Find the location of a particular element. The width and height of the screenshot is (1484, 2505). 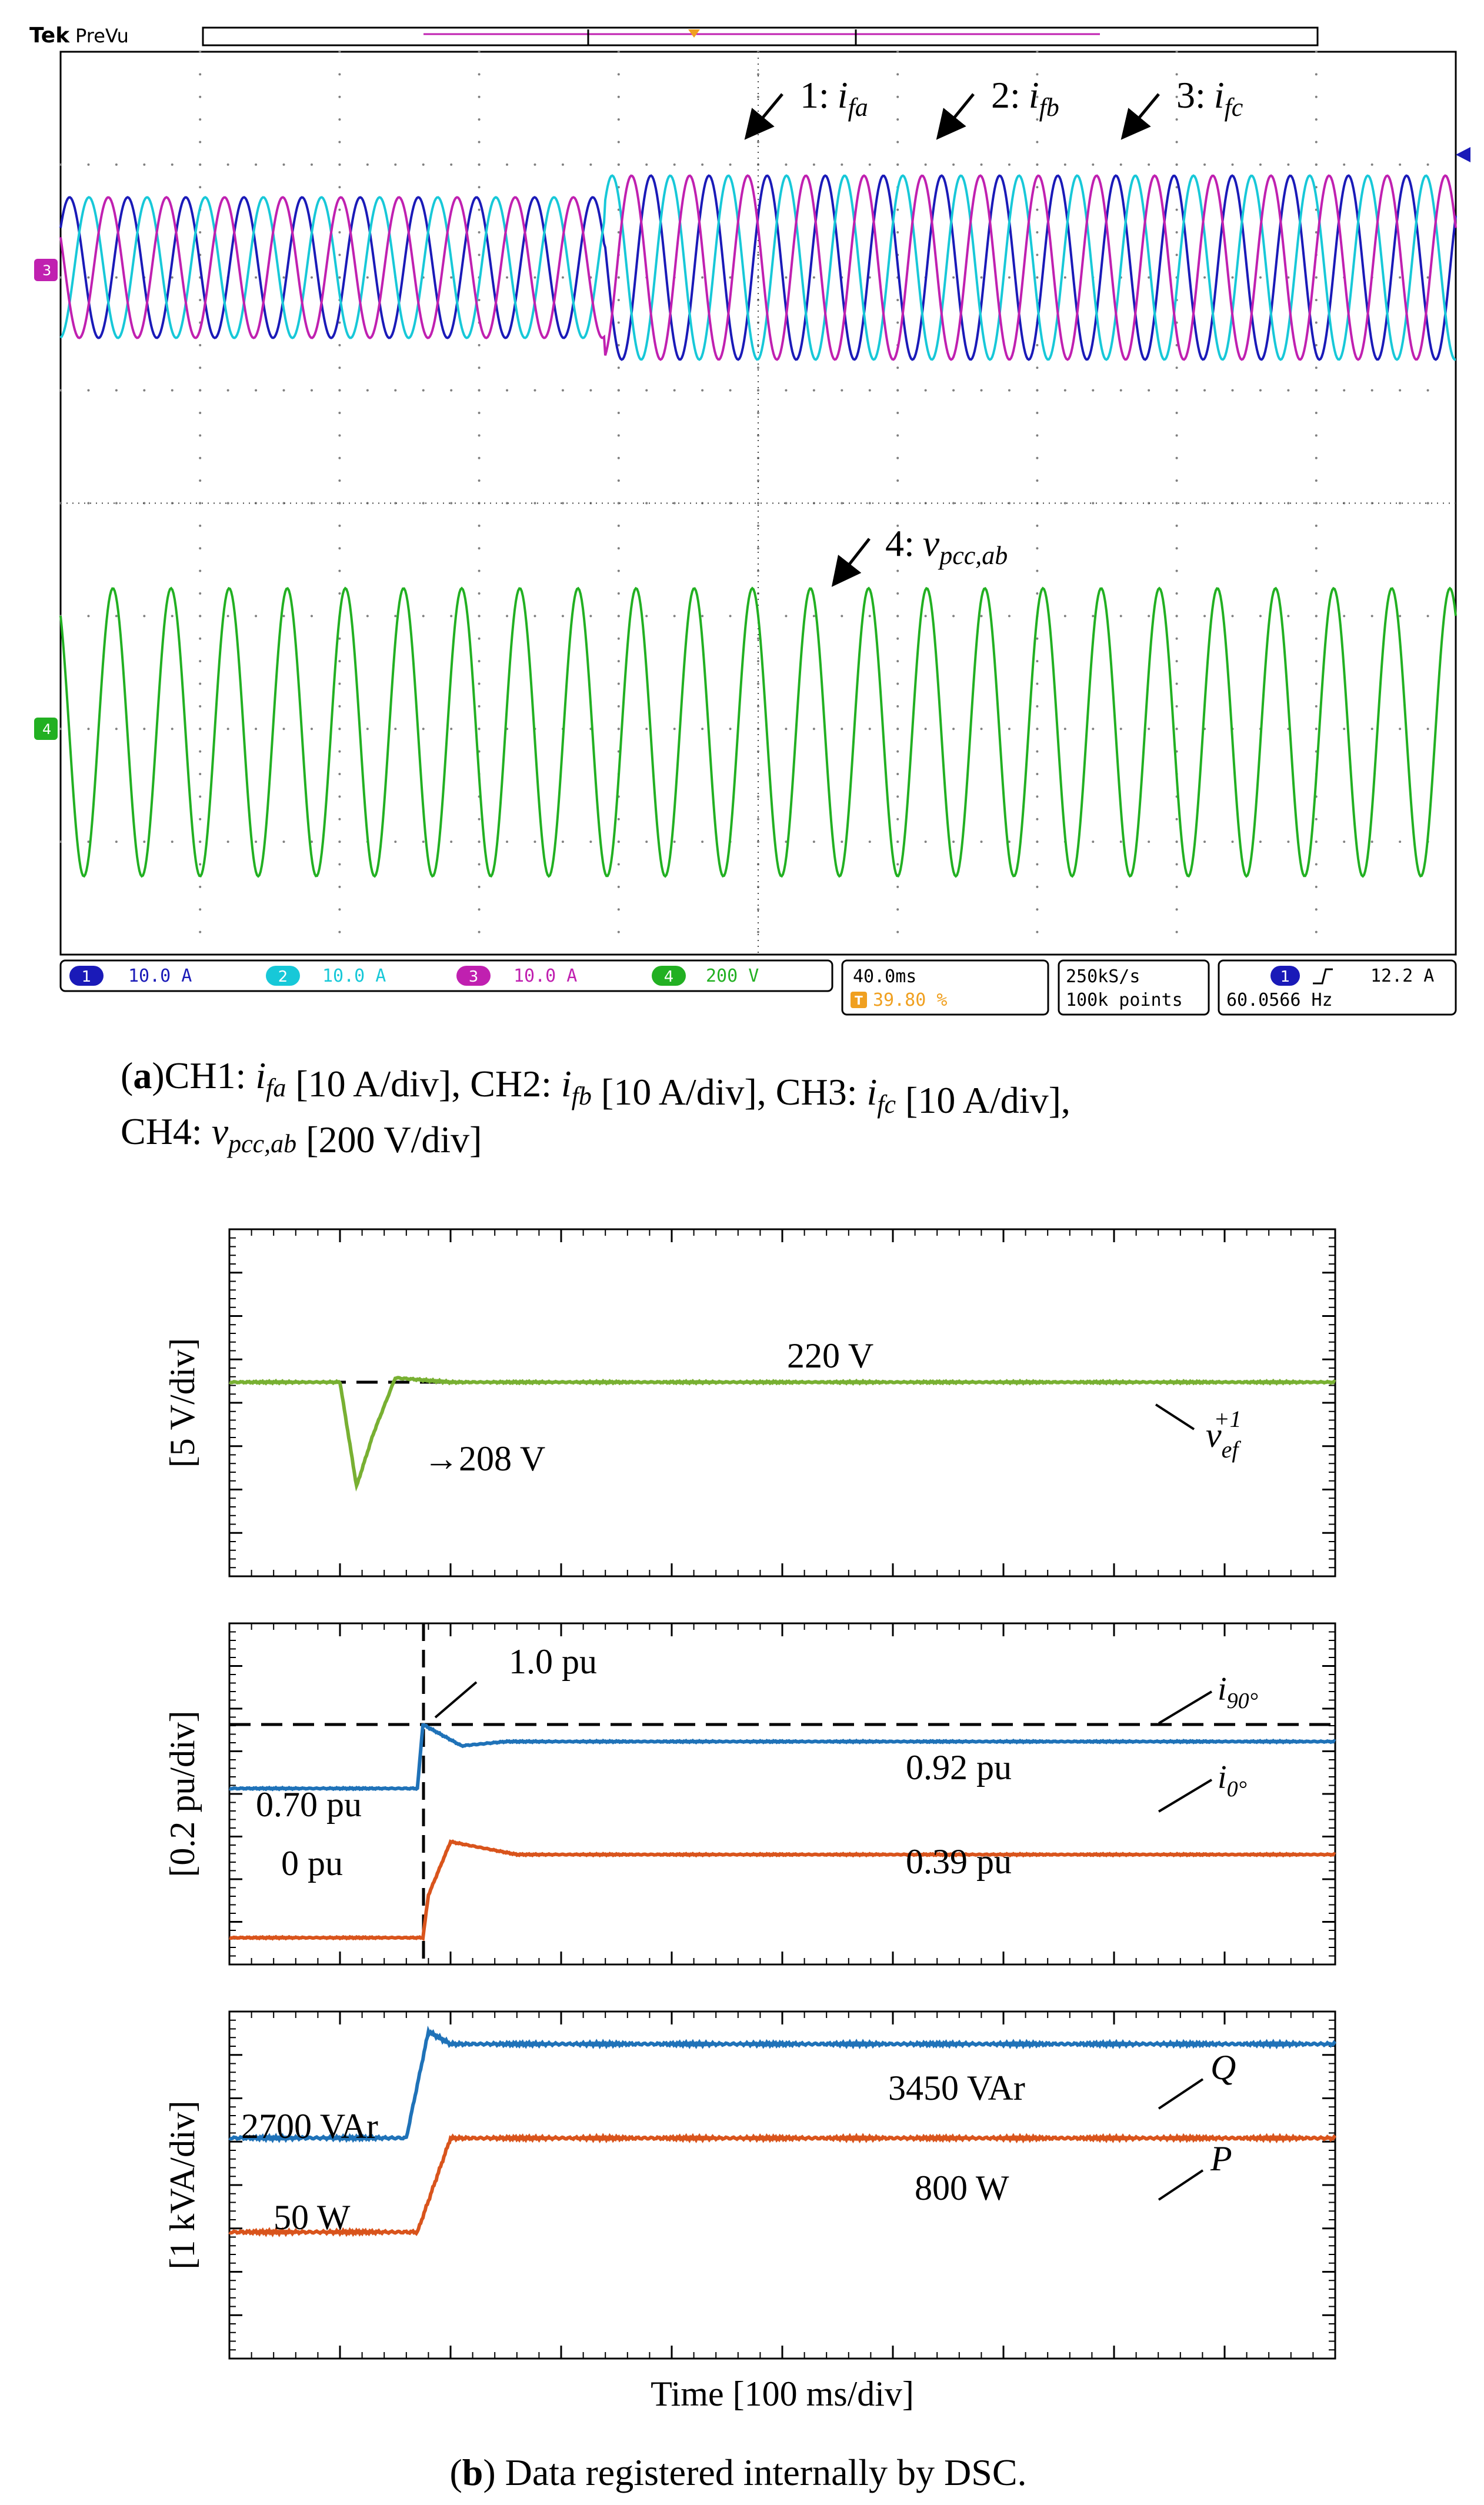

panel2-frame is located at coordinates (782, 1794).